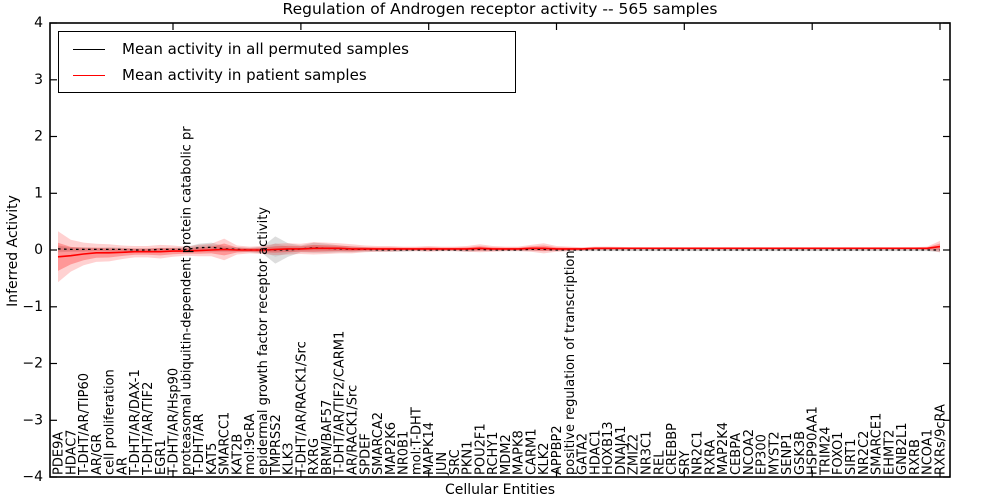 Image resolution: width=1000 pixels, height=500 pixels. What do you see at coordinates (621, 450) in the screenshot?
I see `x-category-label: DNAJA1` at bounding box center [621, 450].